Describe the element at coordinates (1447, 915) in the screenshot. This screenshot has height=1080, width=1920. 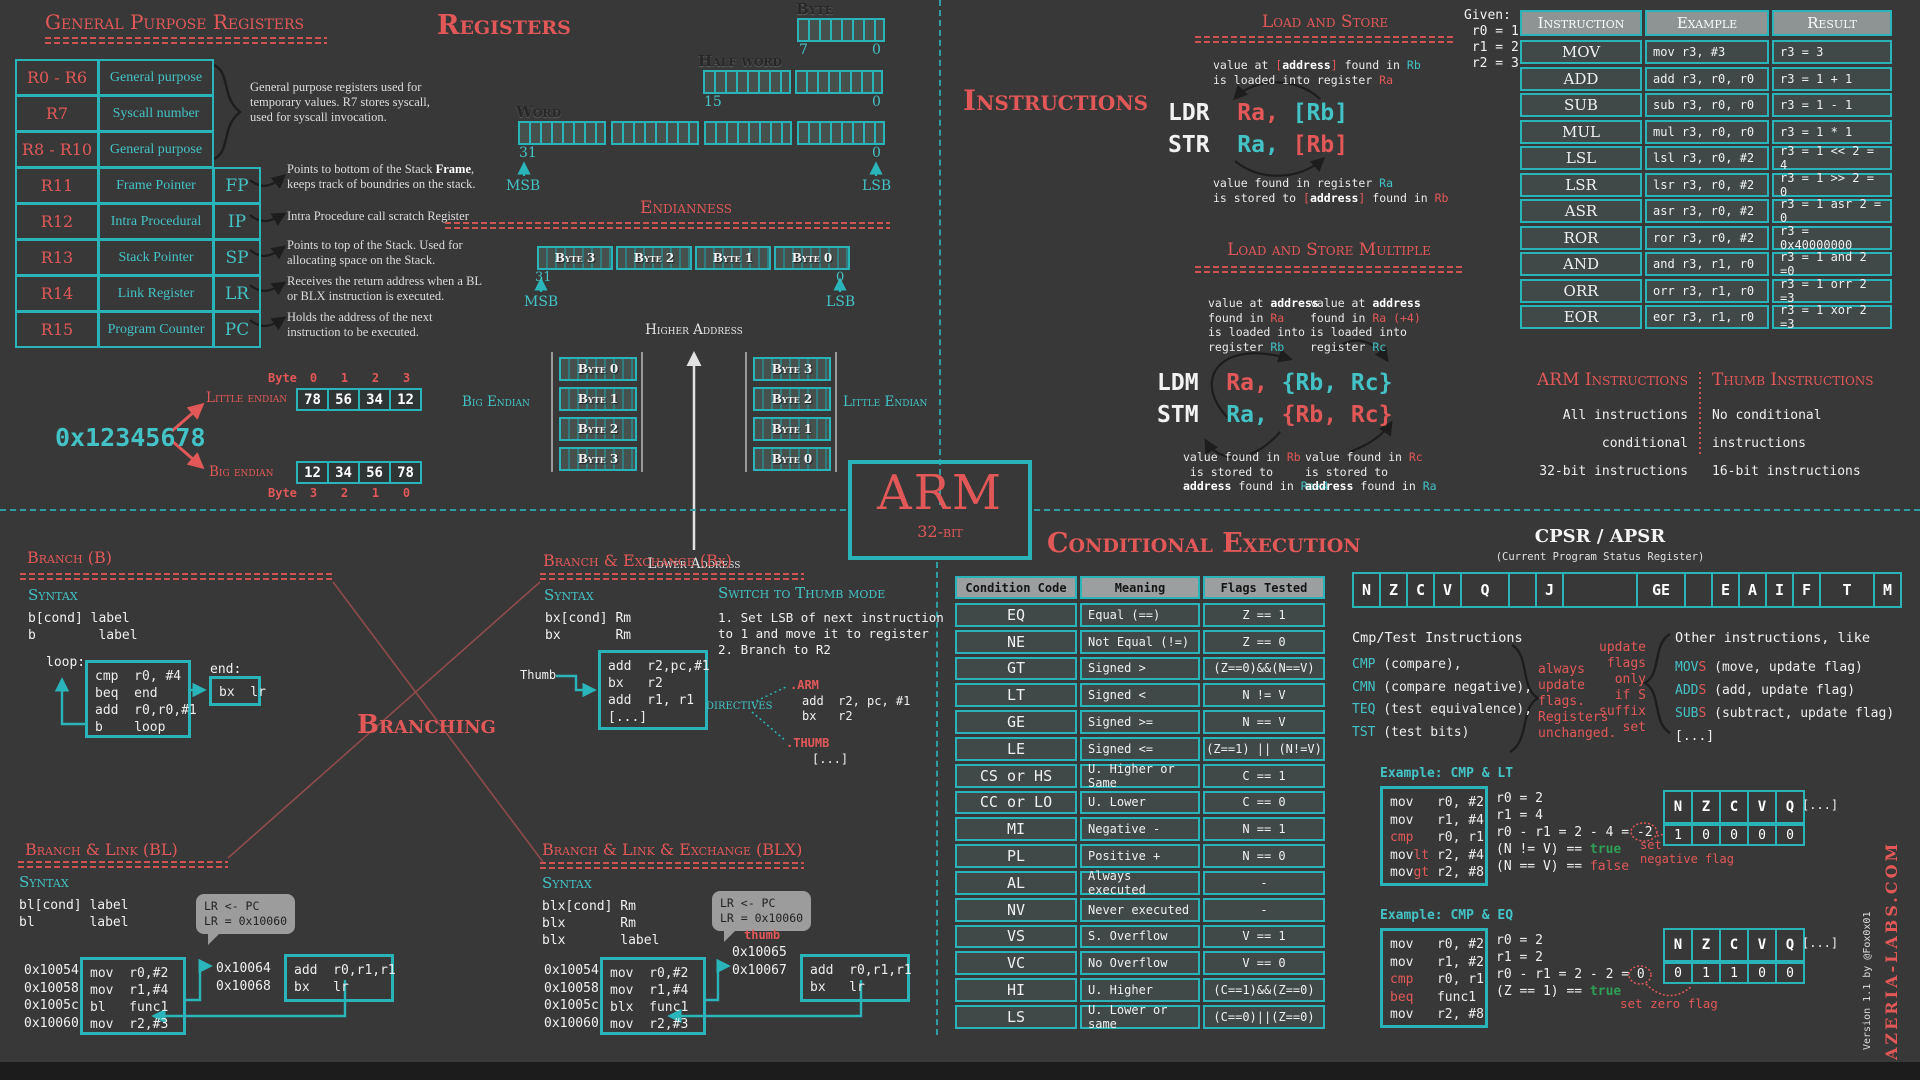
I see `example-eq-title: Example: CMP & EQ` at that location.